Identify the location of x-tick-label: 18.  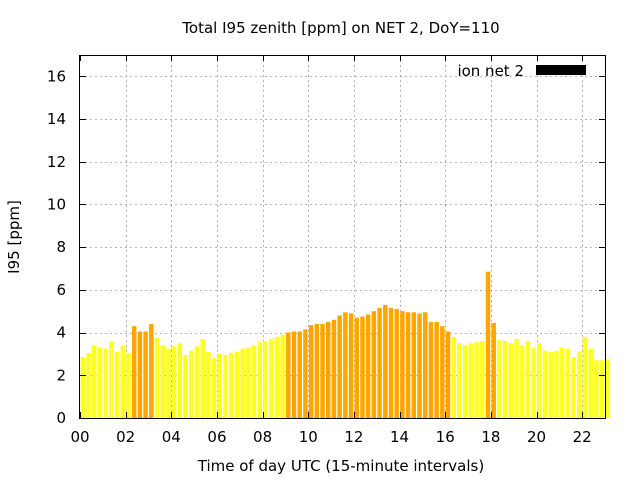
(490, 437).